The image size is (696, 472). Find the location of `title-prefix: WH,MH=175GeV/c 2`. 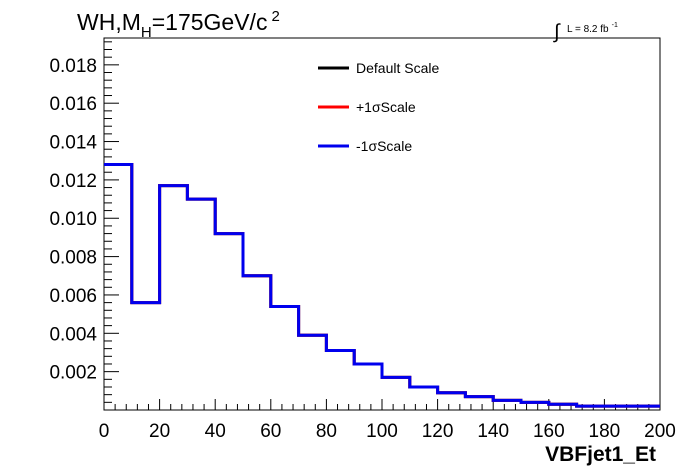

title-prefix: WH,MH=175GeV/c 2 is located at coordinates (178, 24).